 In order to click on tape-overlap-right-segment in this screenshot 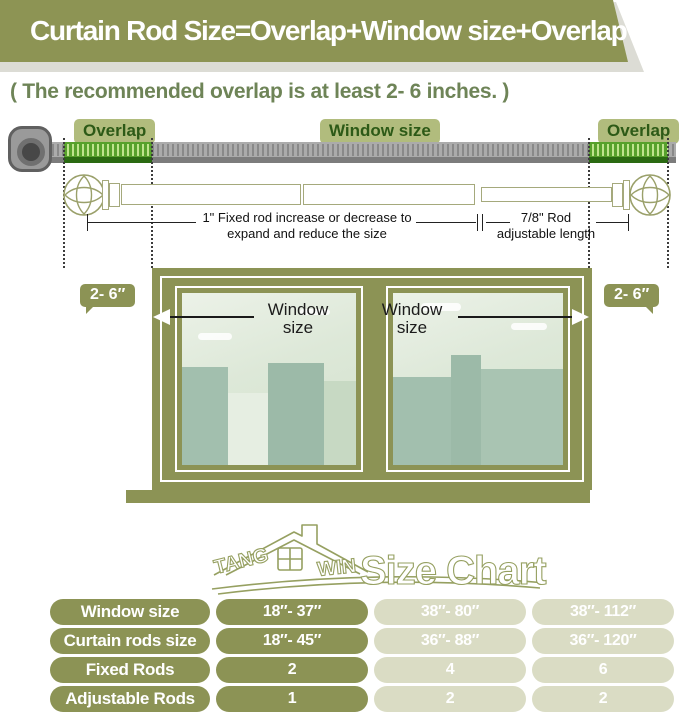, I will do `click(628, 152)`.